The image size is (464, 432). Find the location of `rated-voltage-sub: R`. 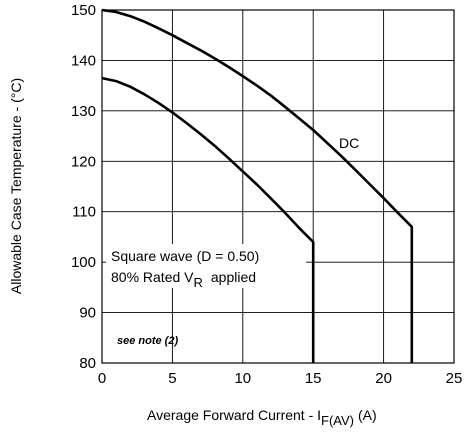

rated-voltage-sub: R is located at coordinates (198, 282).